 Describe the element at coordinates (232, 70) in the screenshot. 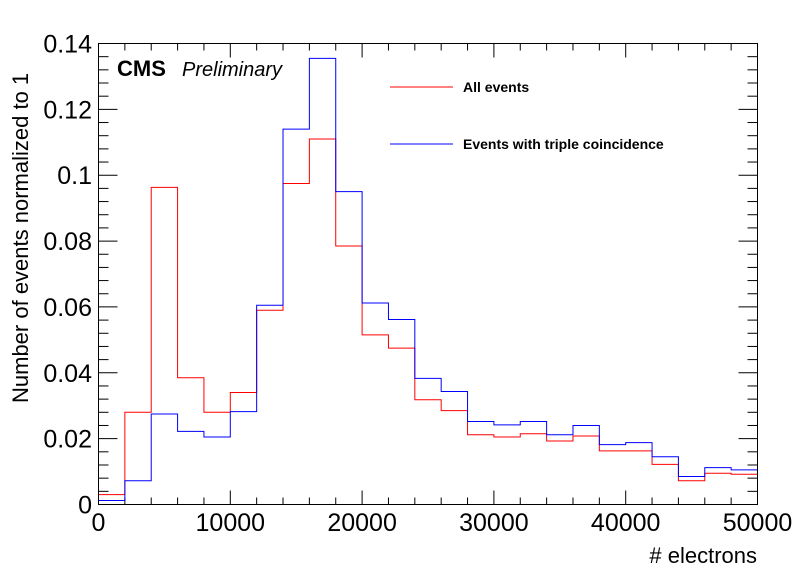

I see `preliminary-label: Preliminary` at that location.